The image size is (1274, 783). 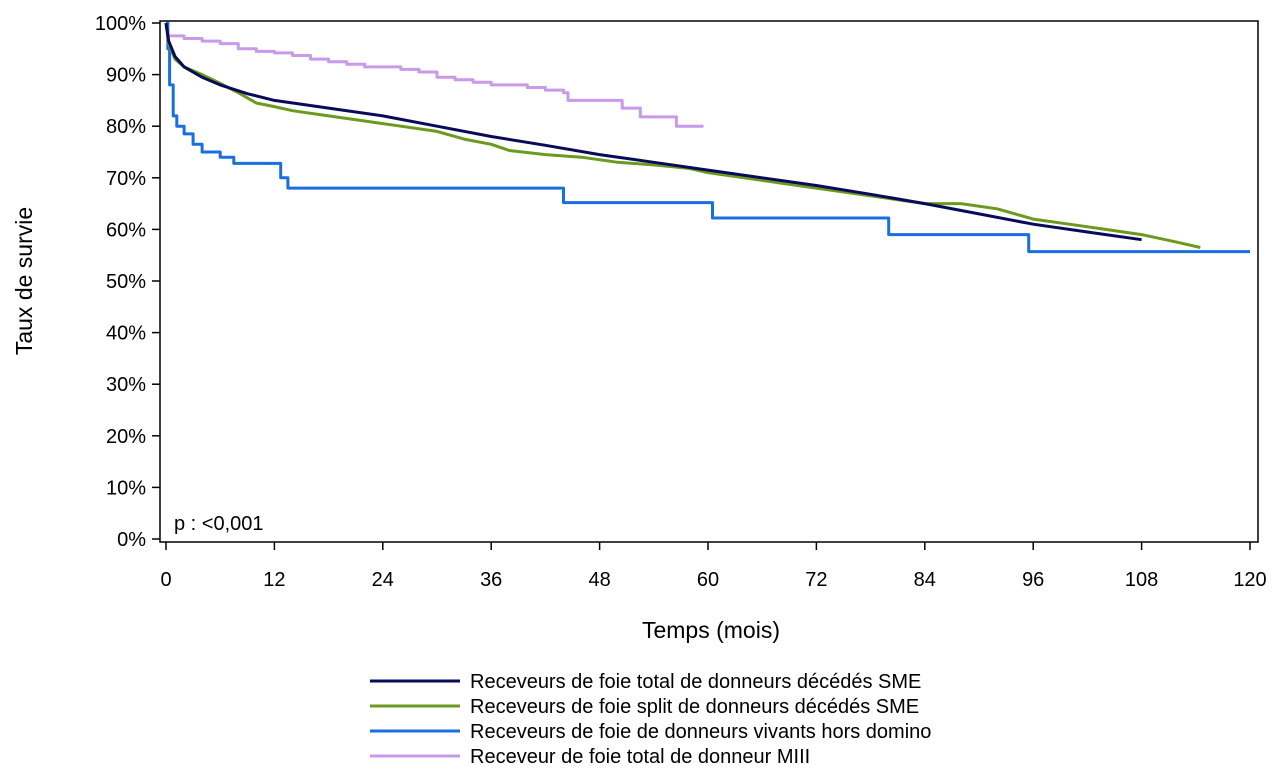 I want to click on legend-label-4: Receveur de foie total de donneur MIII, so click(x=640, y=757).